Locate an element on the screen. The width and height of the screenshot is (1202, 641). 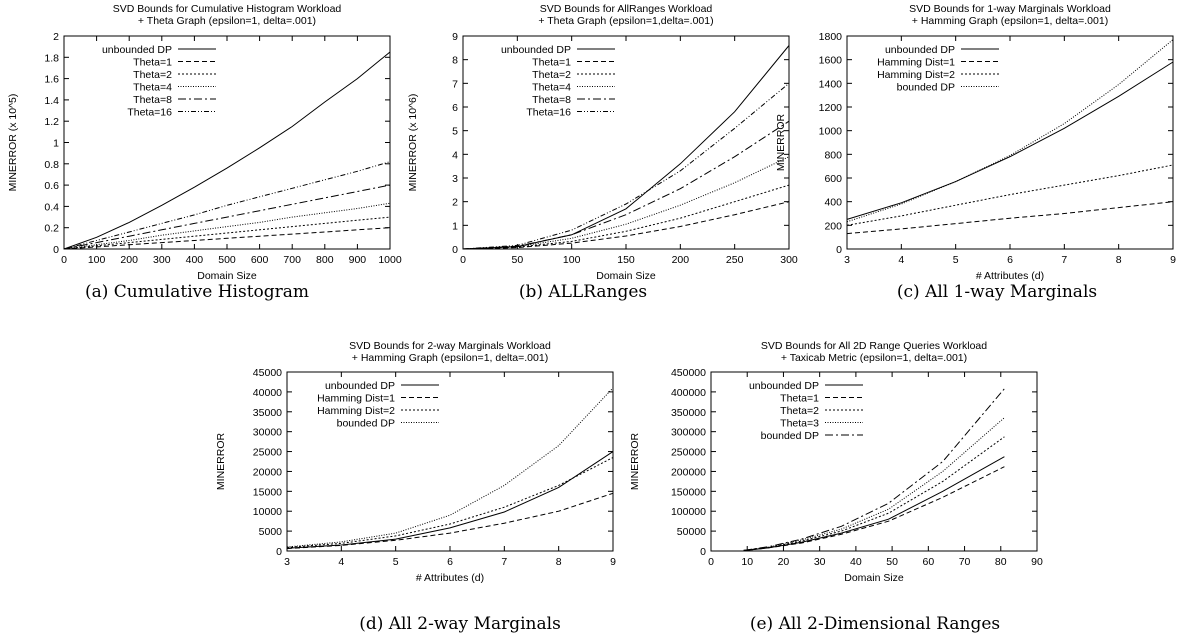
y-tick-label: 5 is located at coordinates (455, 132).